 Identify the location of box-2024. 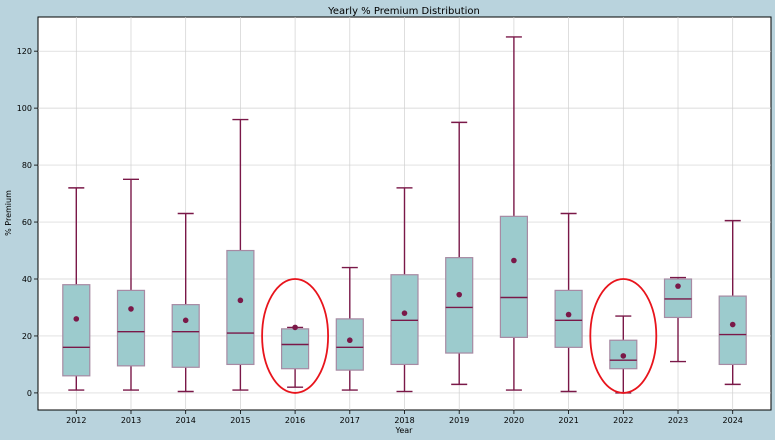
(732, 302).